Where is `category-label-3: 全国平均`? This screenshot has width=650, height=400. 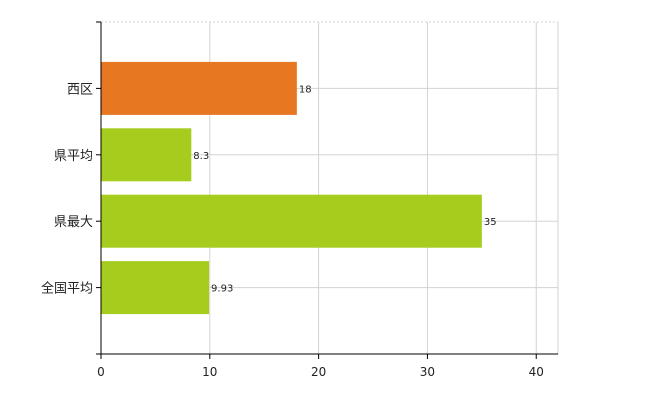
category-label-3: 全国平均 is located at coordinates (67, 289).